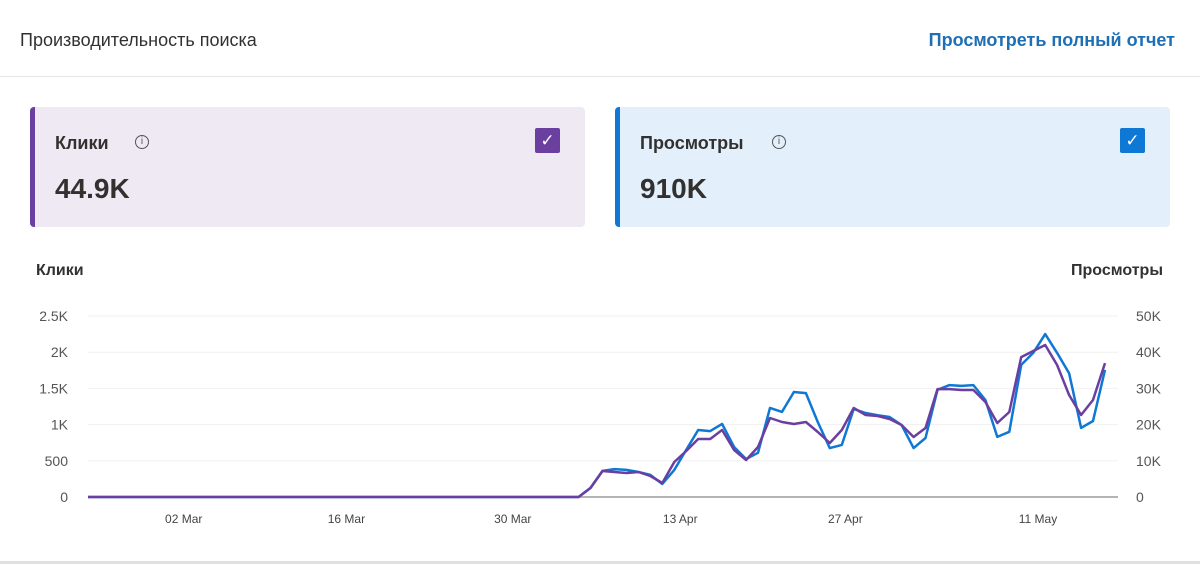 The height and width of the screenshot is (564, 1200). What do you see at coordinates (512, 519) in the screenshot?
I see `x-tick-label: 30 Mar` at bounding box center [512, 519].